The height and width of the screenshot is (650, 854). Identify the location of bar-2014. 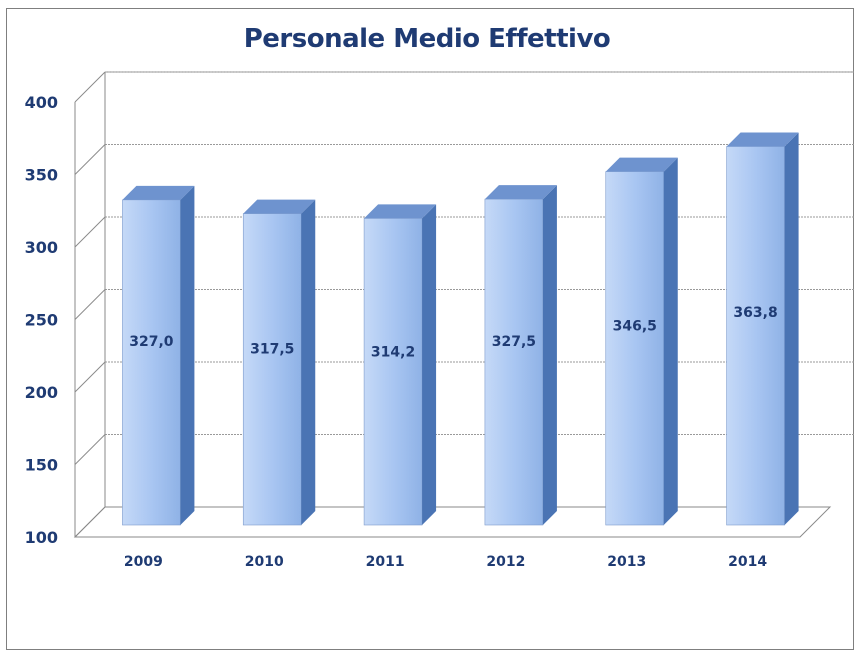
(762, 329).